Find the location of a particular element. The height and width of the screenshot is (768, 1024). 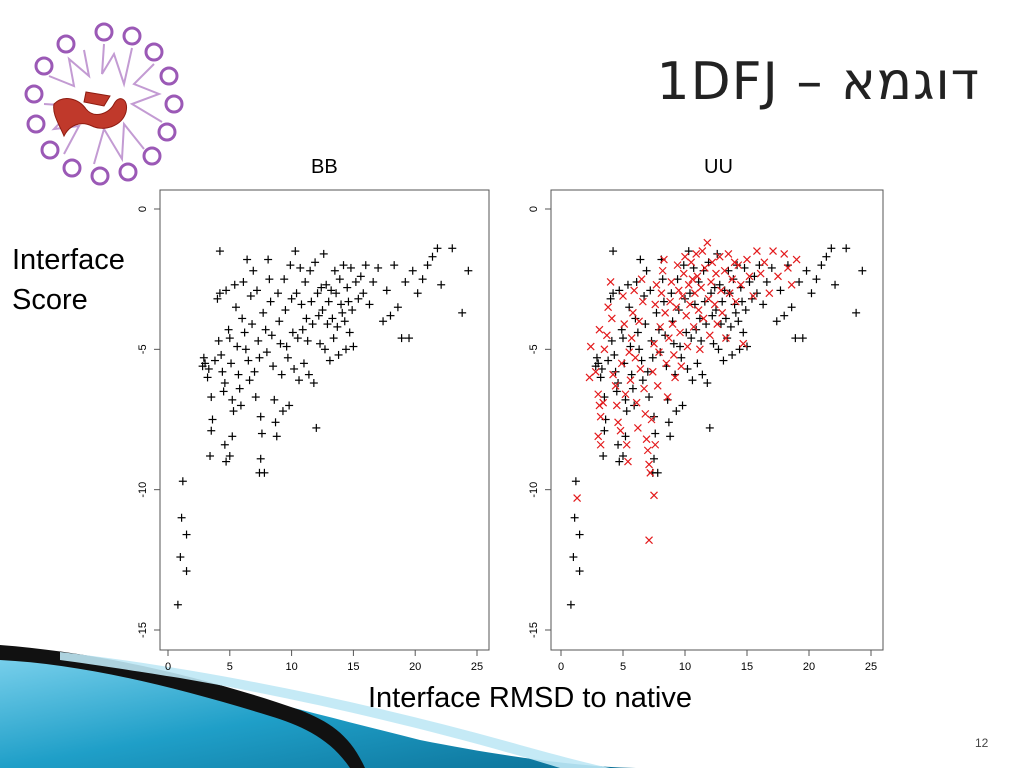

x-tick-label: 10 is located at coordinates (291, 667).